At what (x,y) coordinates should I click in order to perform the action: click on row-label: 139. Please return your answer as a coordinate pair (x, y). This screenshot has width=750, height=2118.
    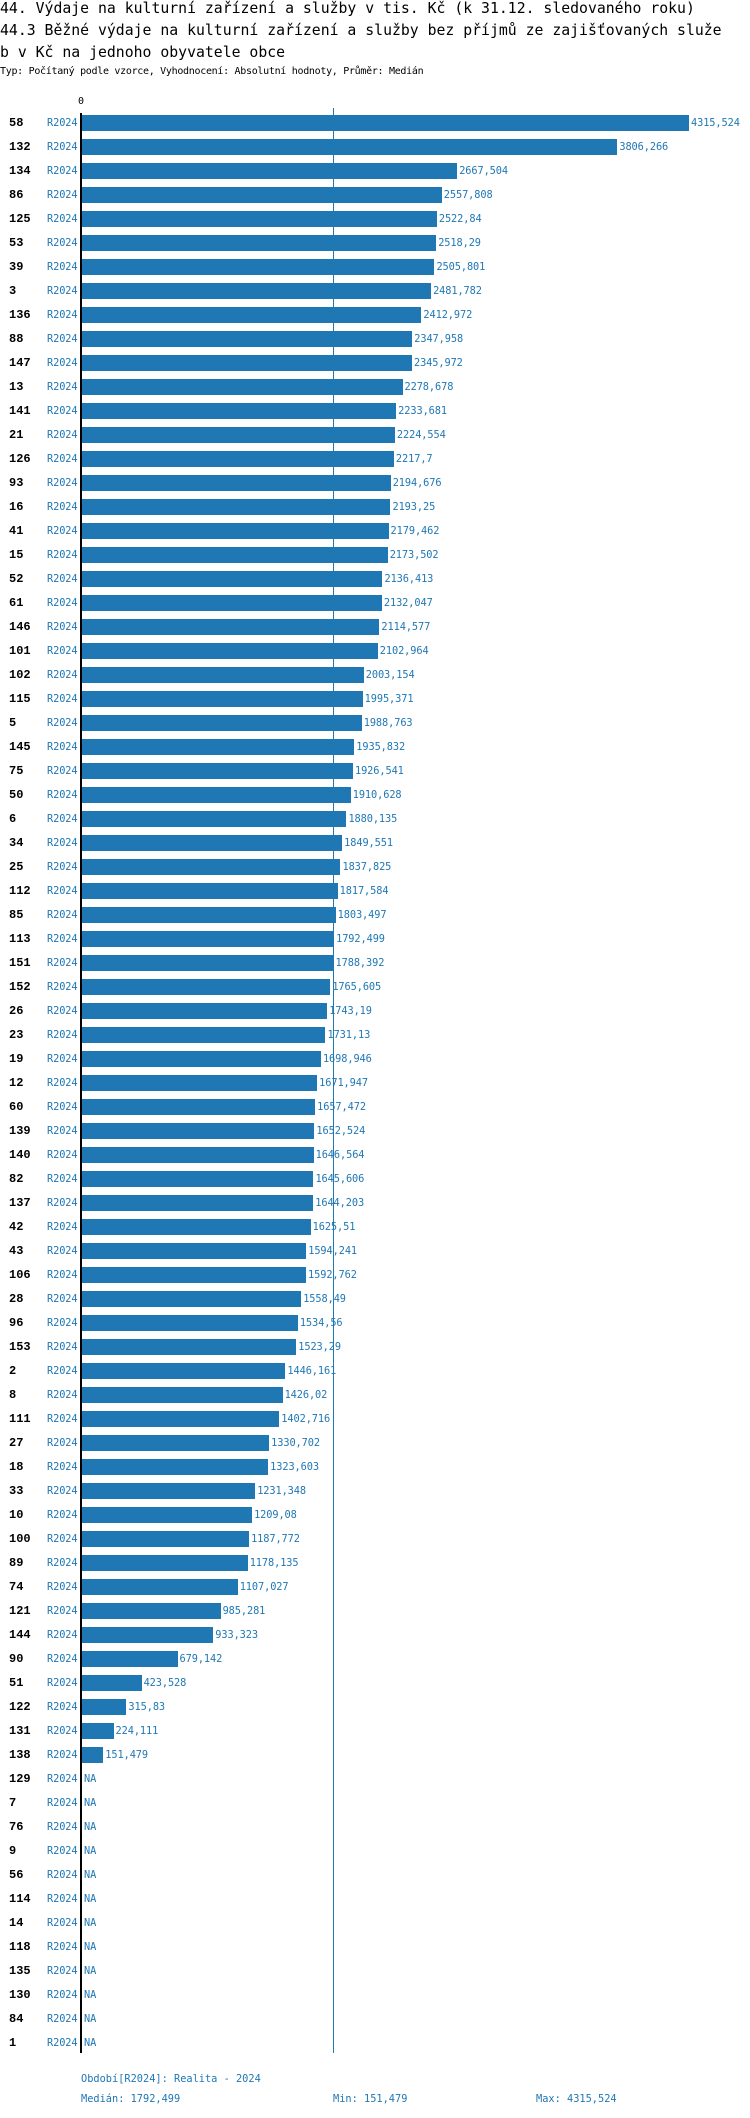
    Looking at the image, I should click on (20, 1131).